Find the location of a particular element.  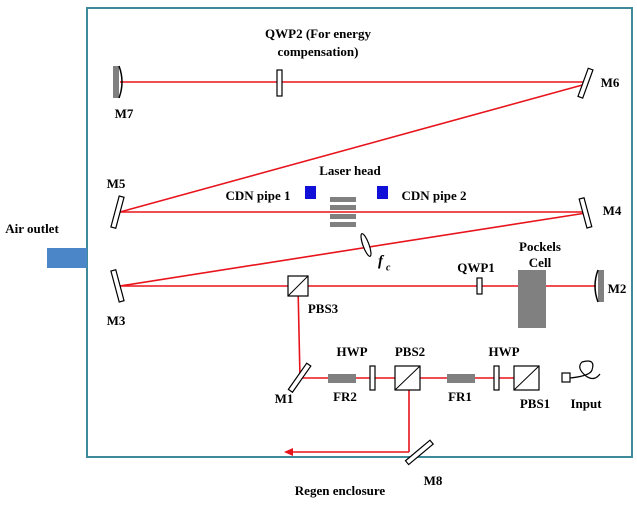

label: Pockels is located at coordinates (540, 246).